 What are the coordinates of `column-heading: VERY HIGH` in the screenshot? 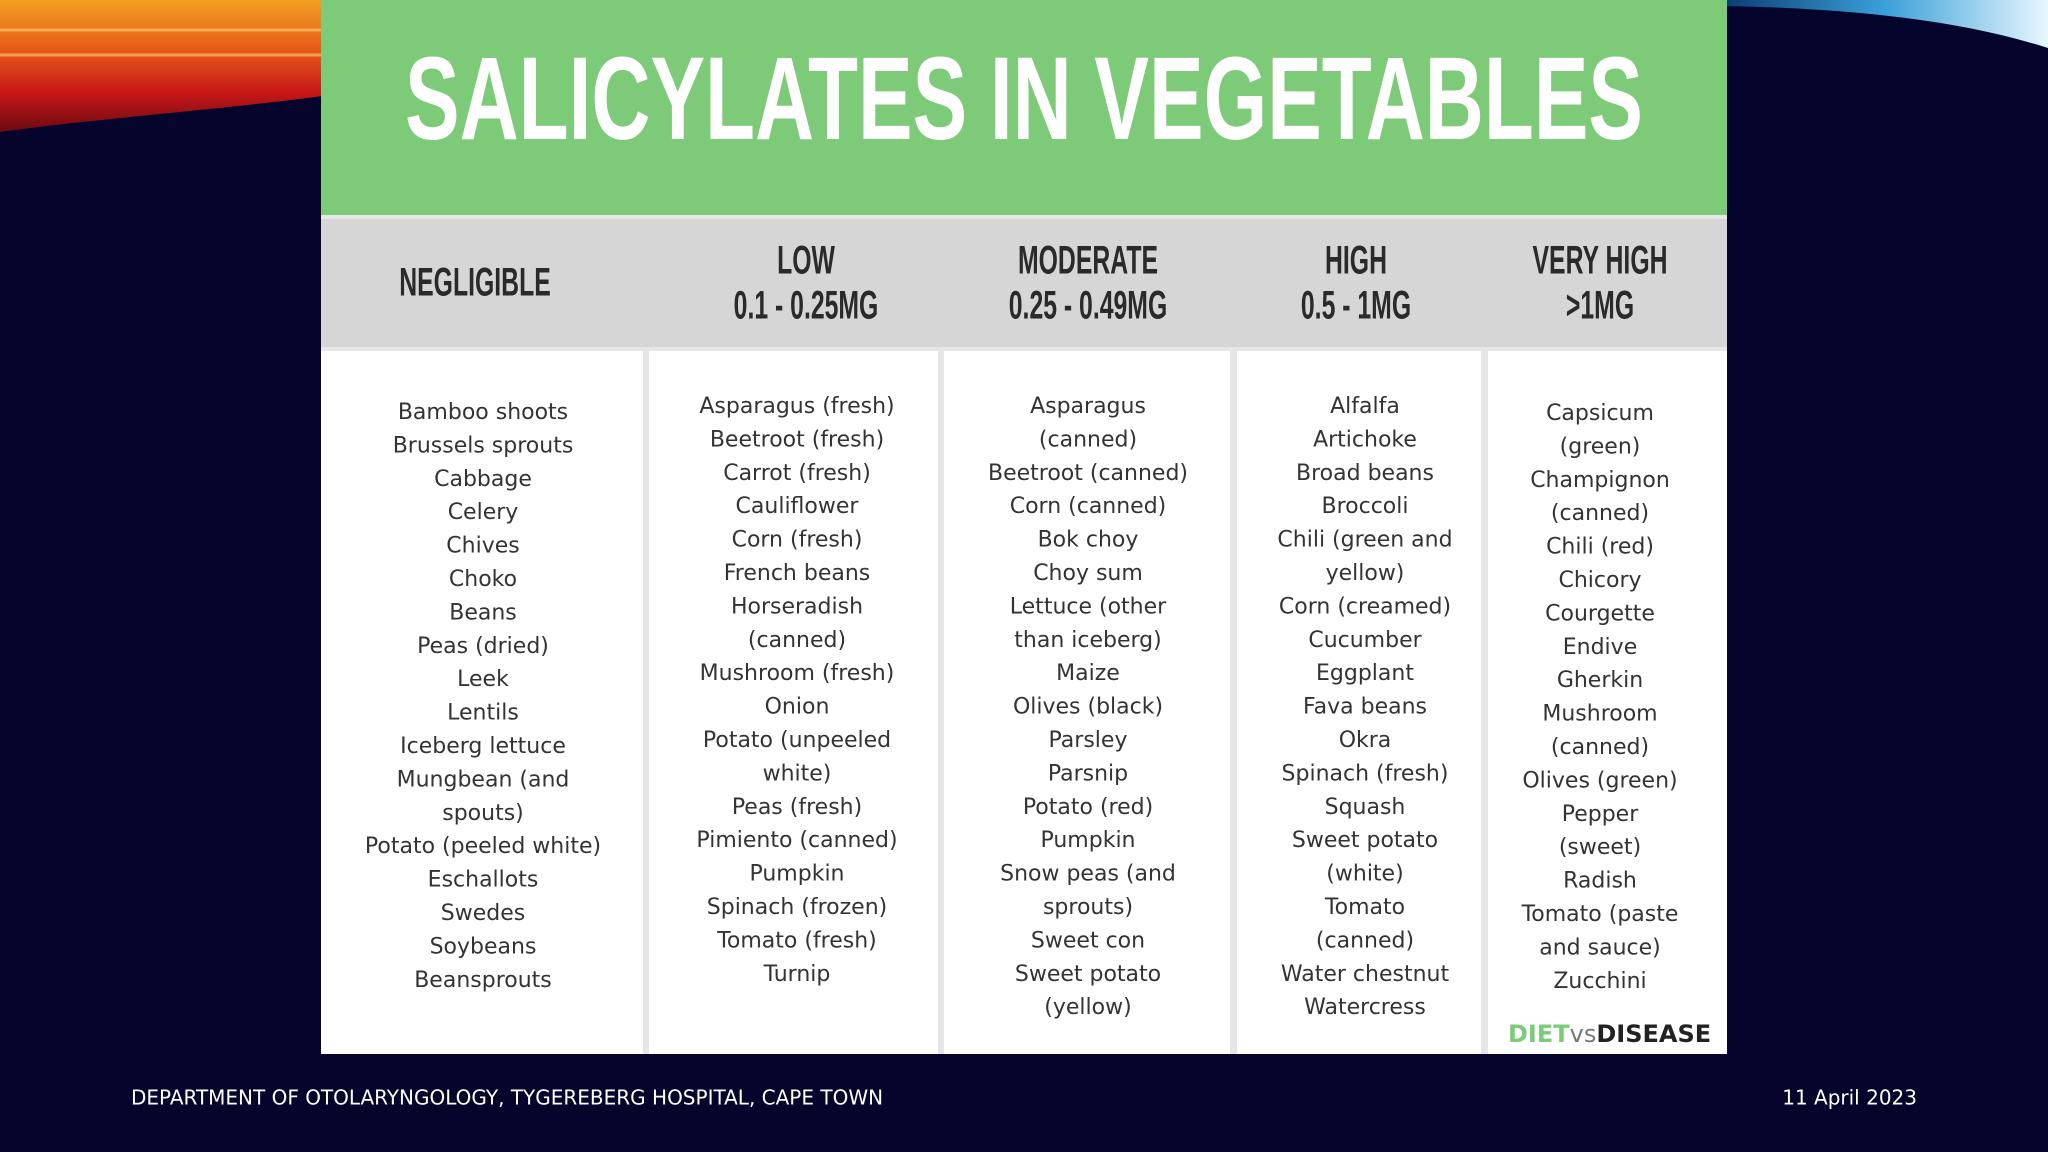 It's located at (1599, 261).